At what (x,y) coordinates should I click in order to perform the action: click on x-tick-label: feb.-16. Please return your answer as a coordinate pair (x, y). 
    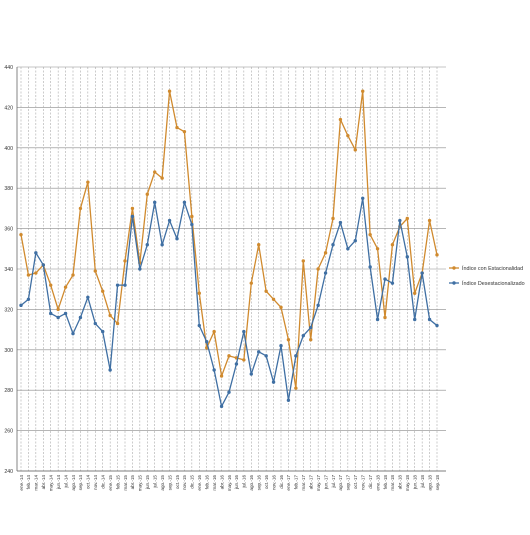
    Looking at the image, I should click on (207, 482).